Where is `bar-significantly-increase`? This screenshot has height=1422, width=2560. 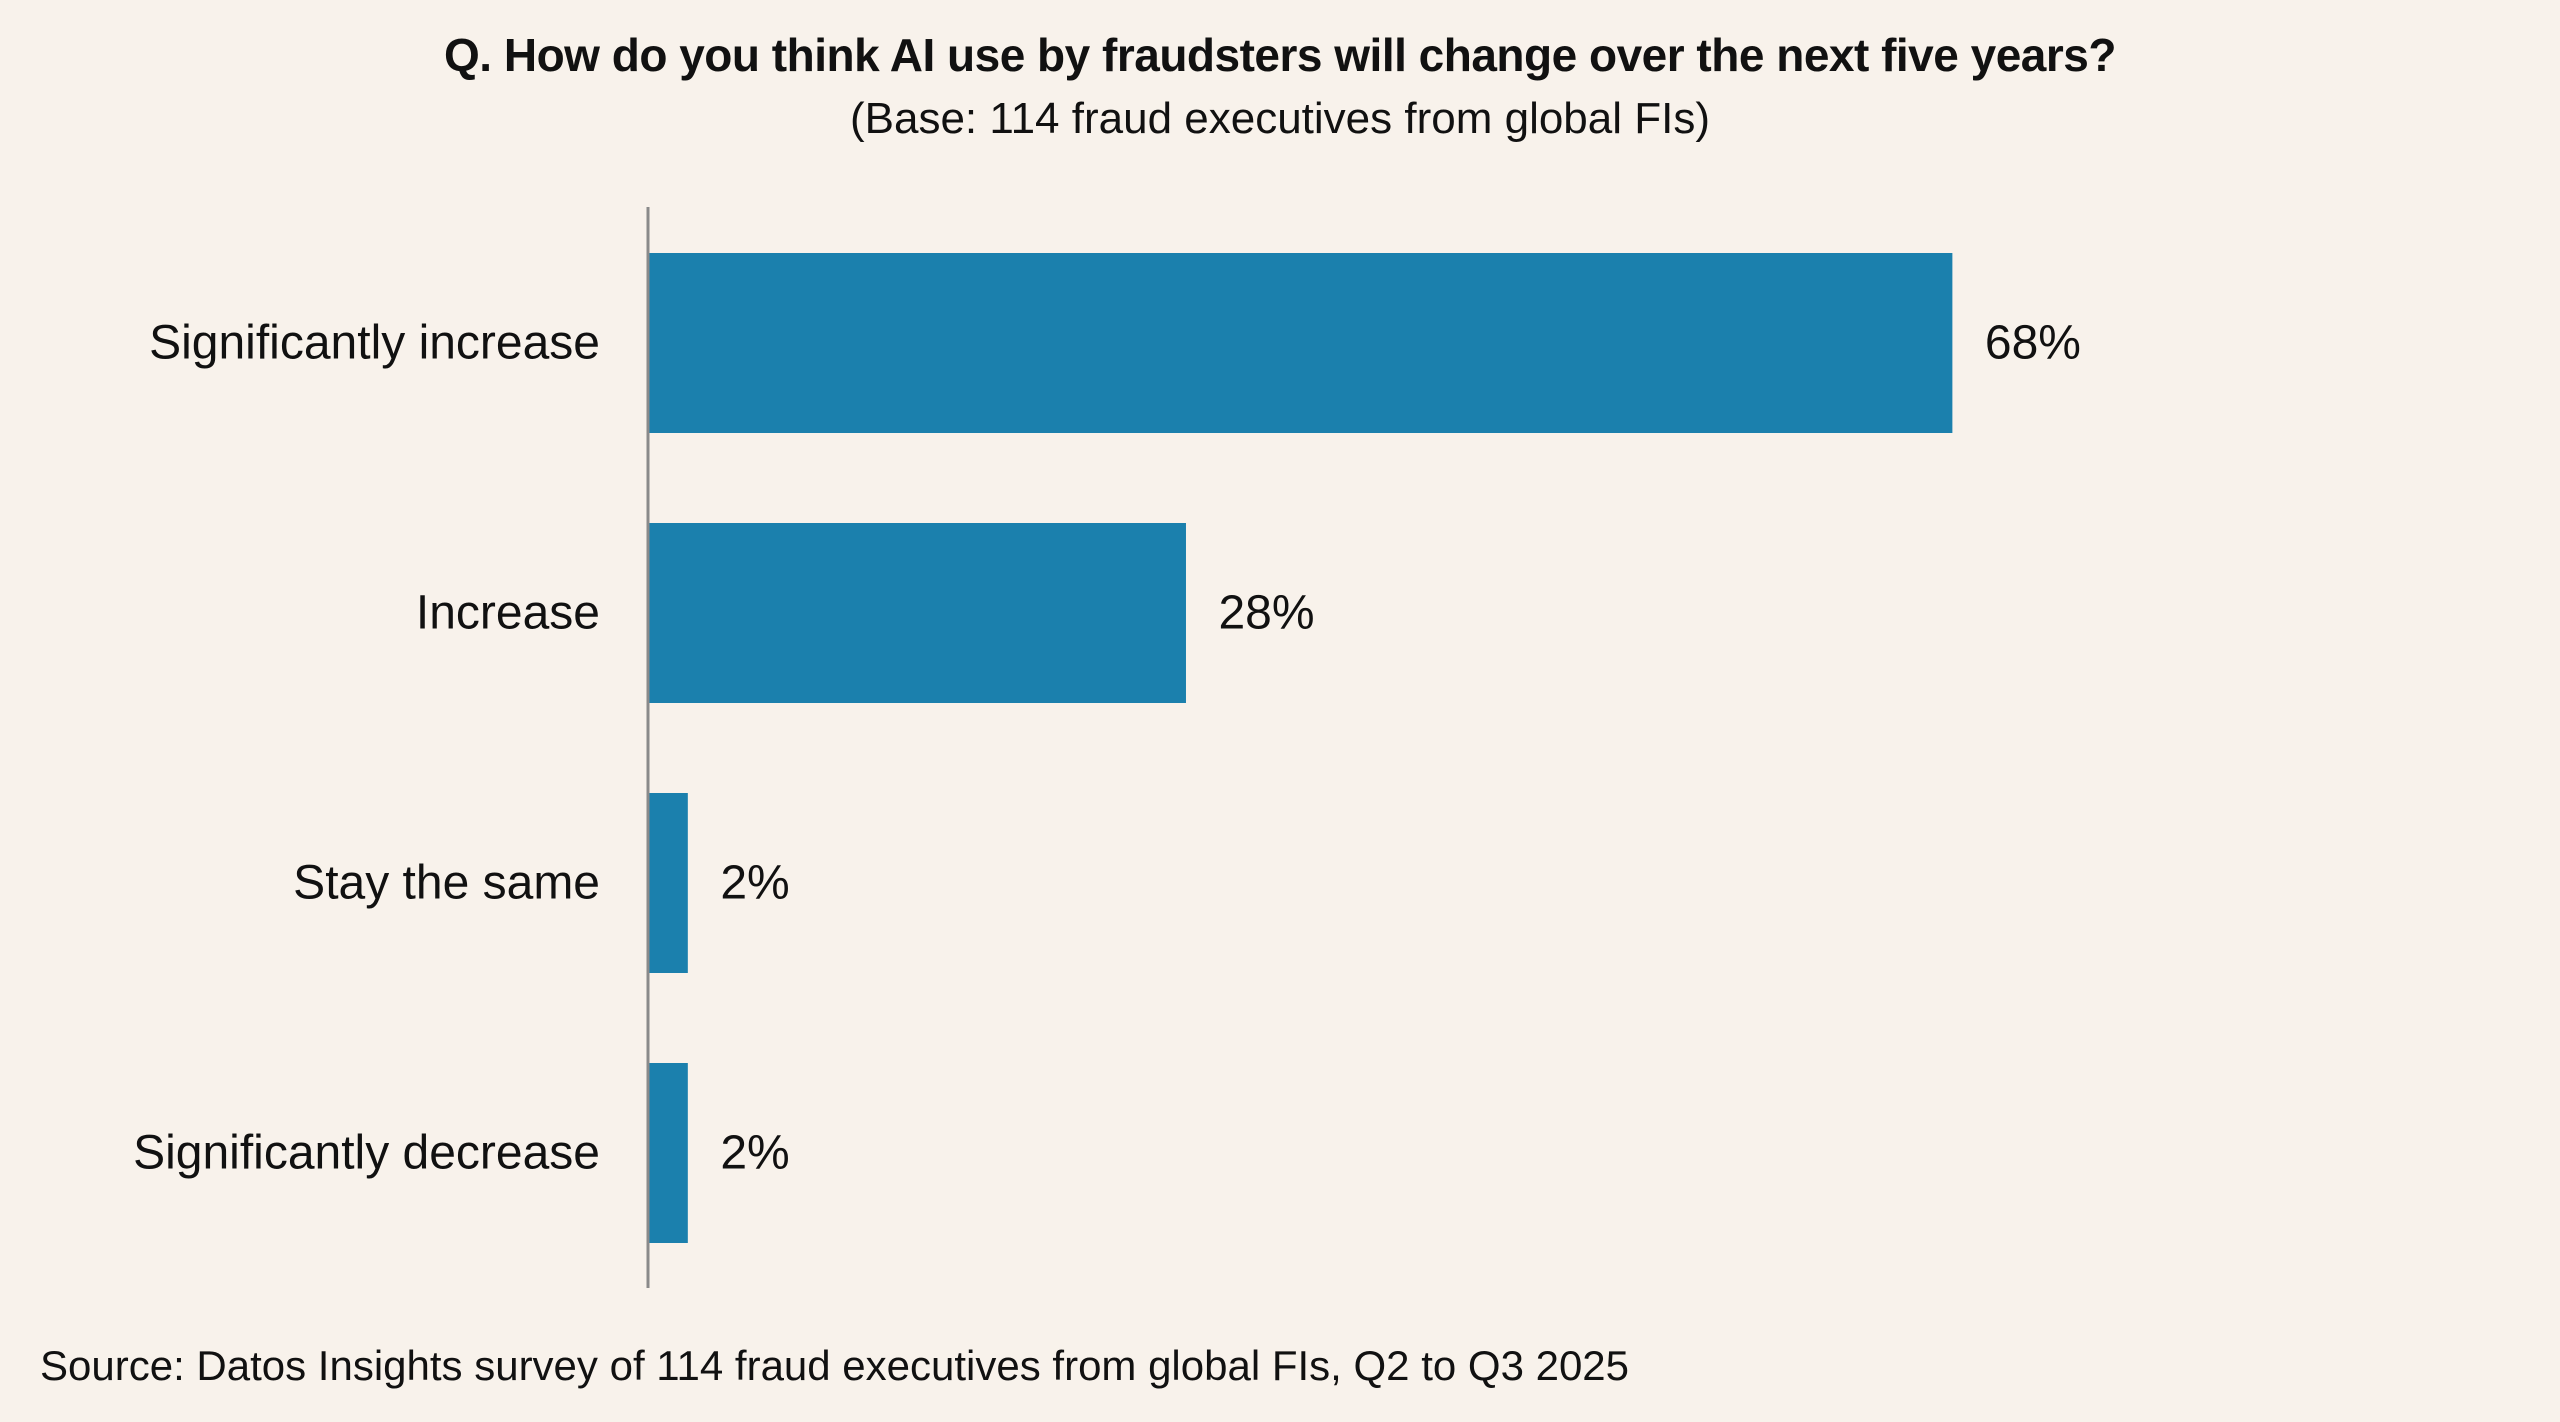
bar-significantly-increase is located at coordinates (1301, 343).